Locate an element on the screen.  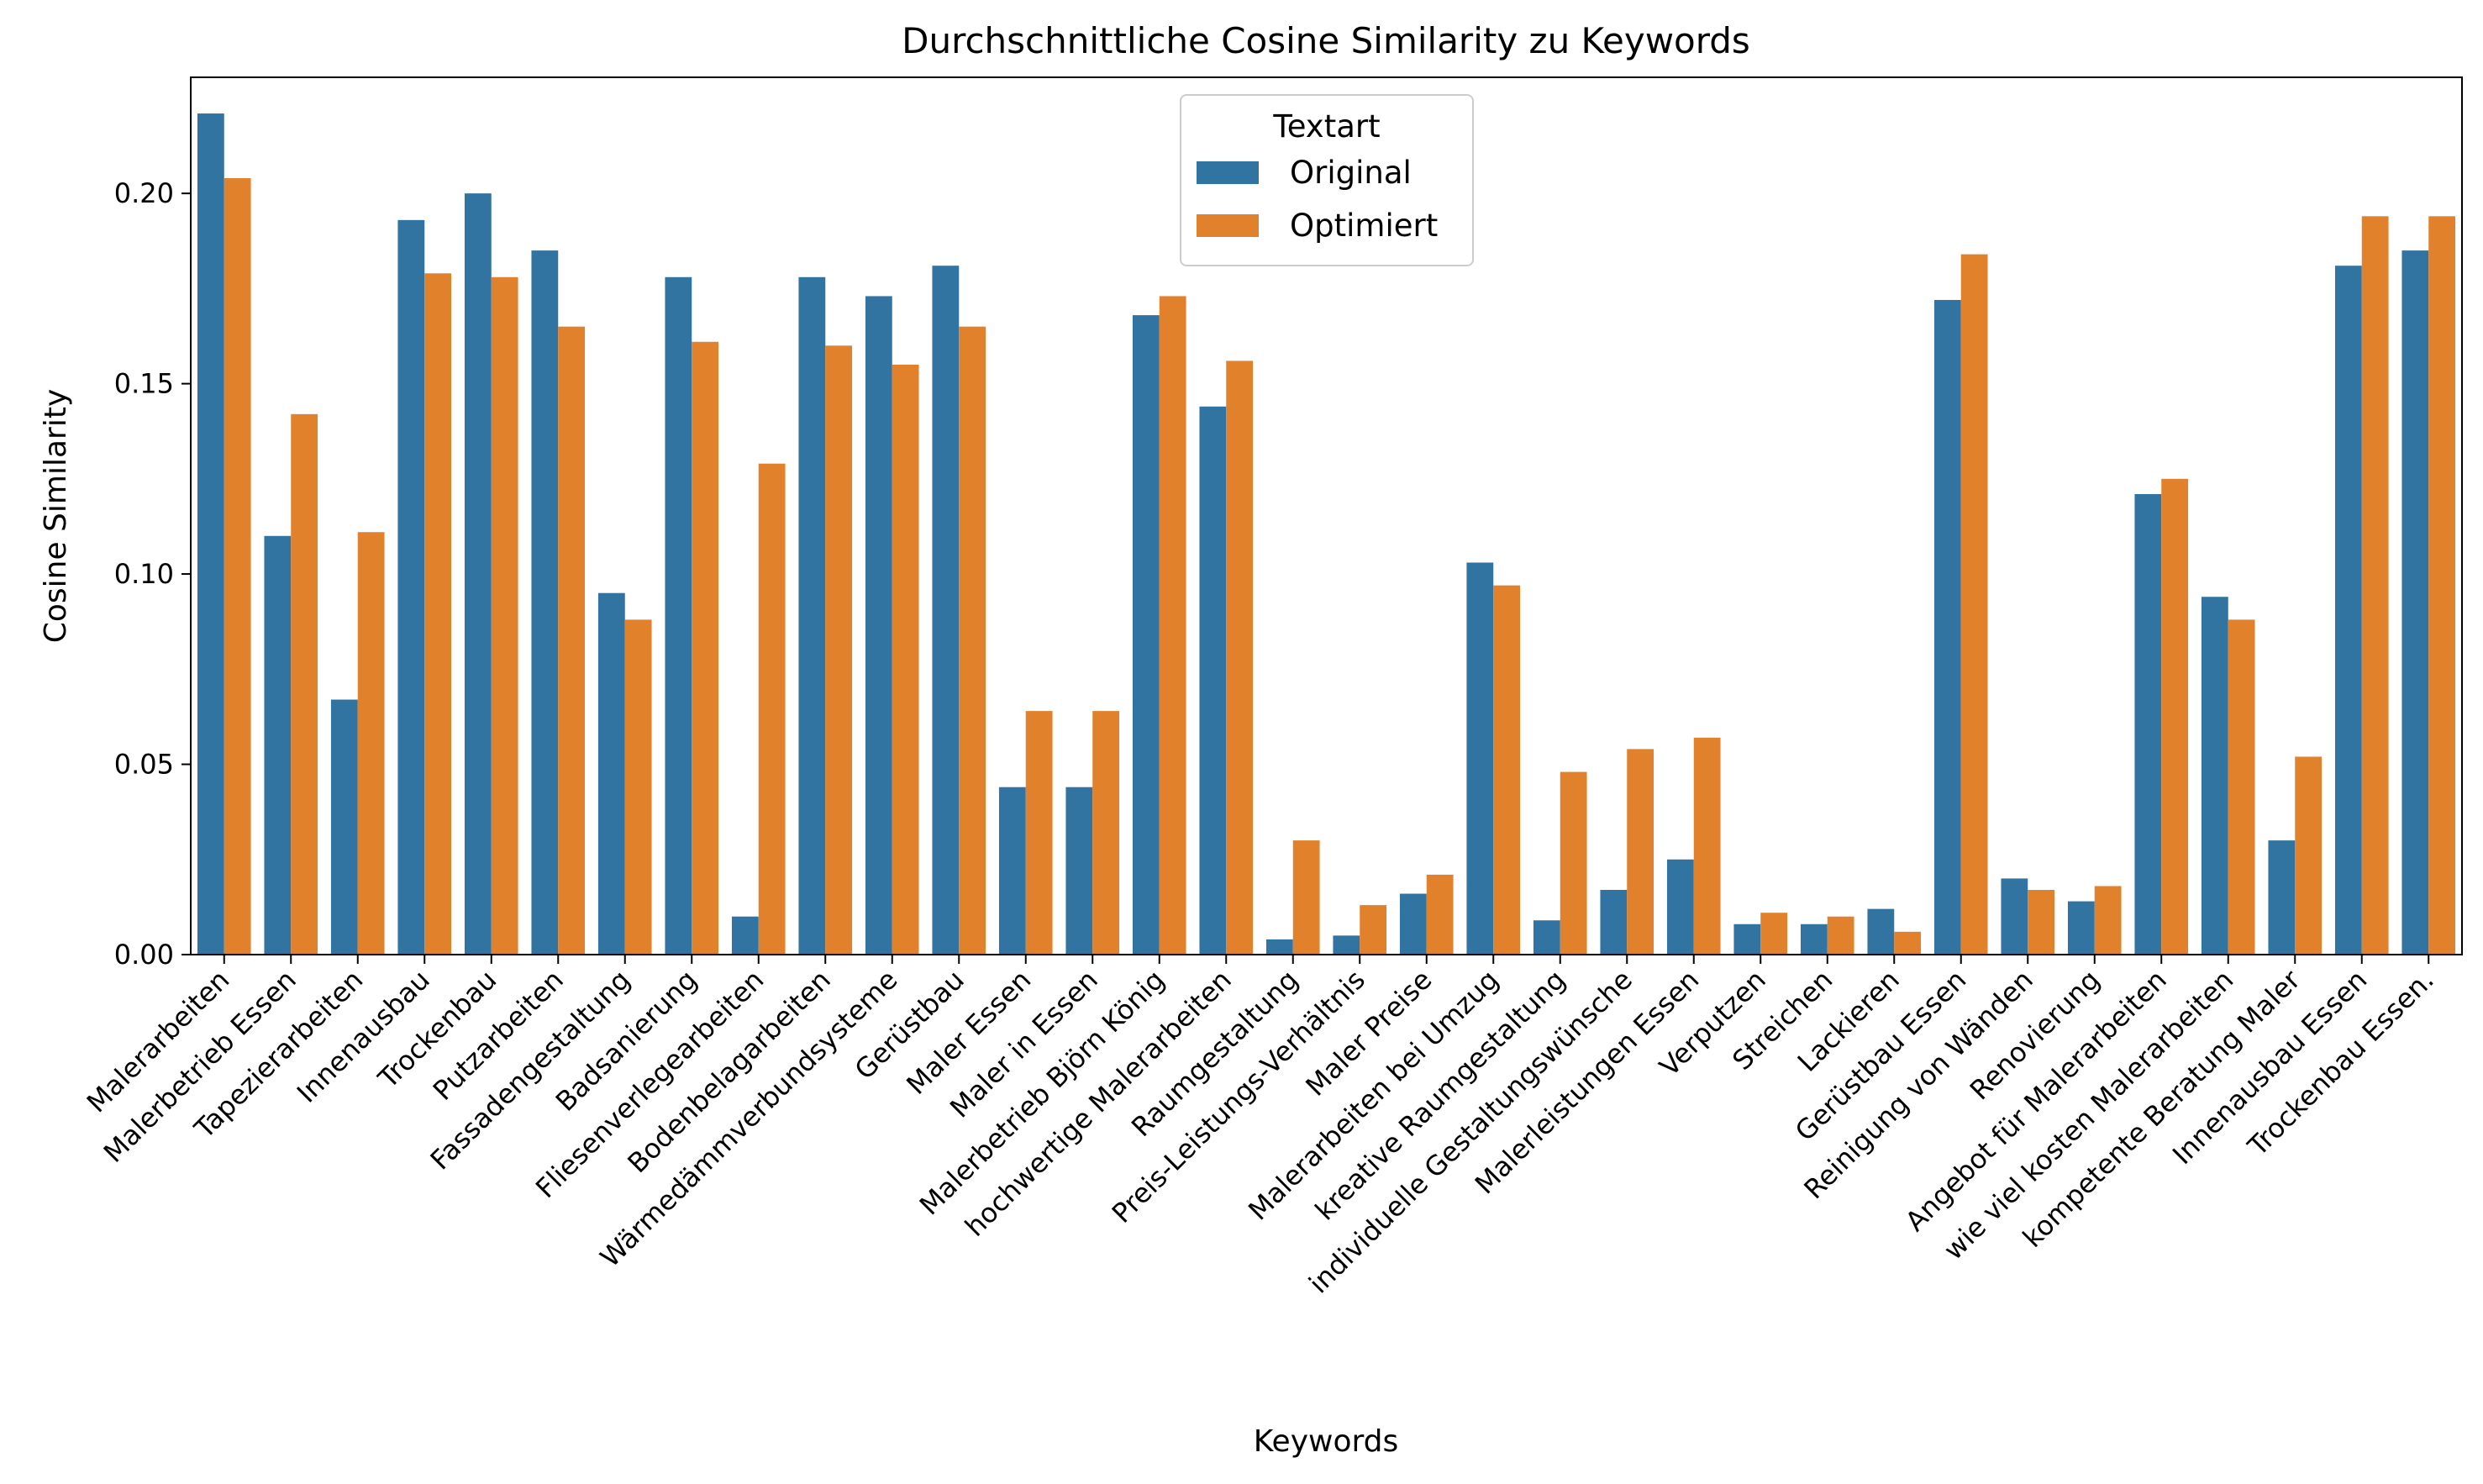
y-tick-label: 0.10 is located at coordinates (144, 574).